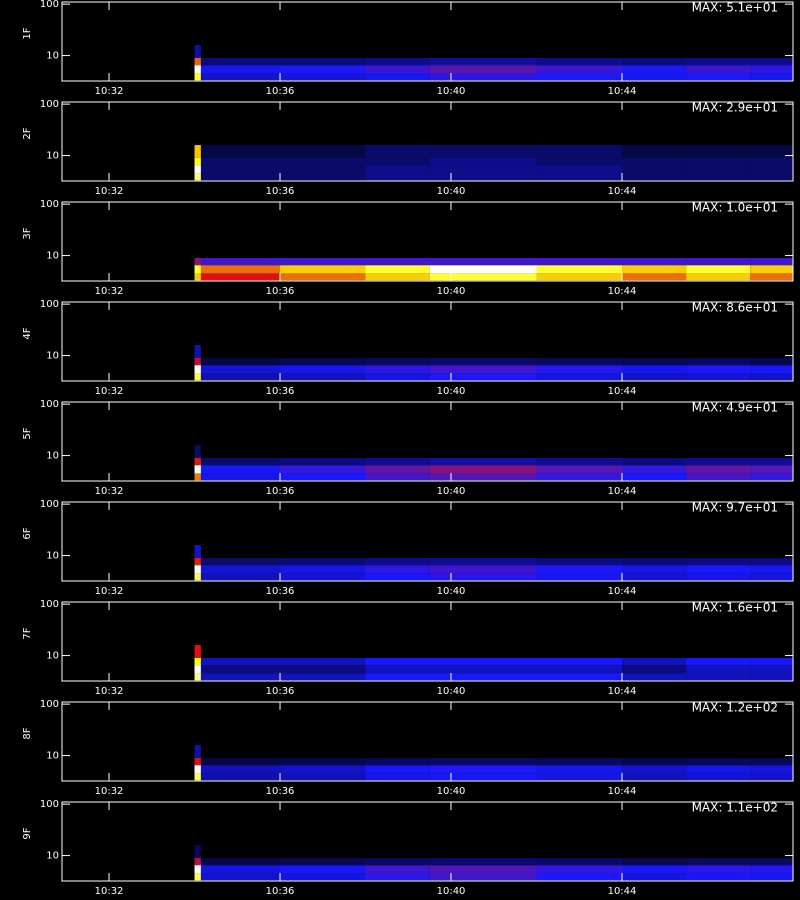 This screenshot has width=800, height=900. Describe the element at coordinates (735, 208) in the screenshot. I see `max-annotation: MAX: 1.0e+01` at that location.